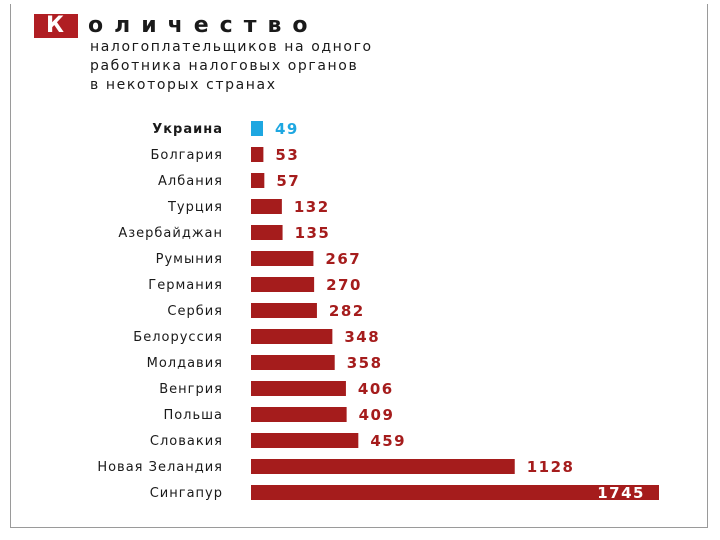 This screenshot has height=540, width=720. Describe the element at coordinates (313, 233) in the screenshot. I see `value-label: 135` at that location.